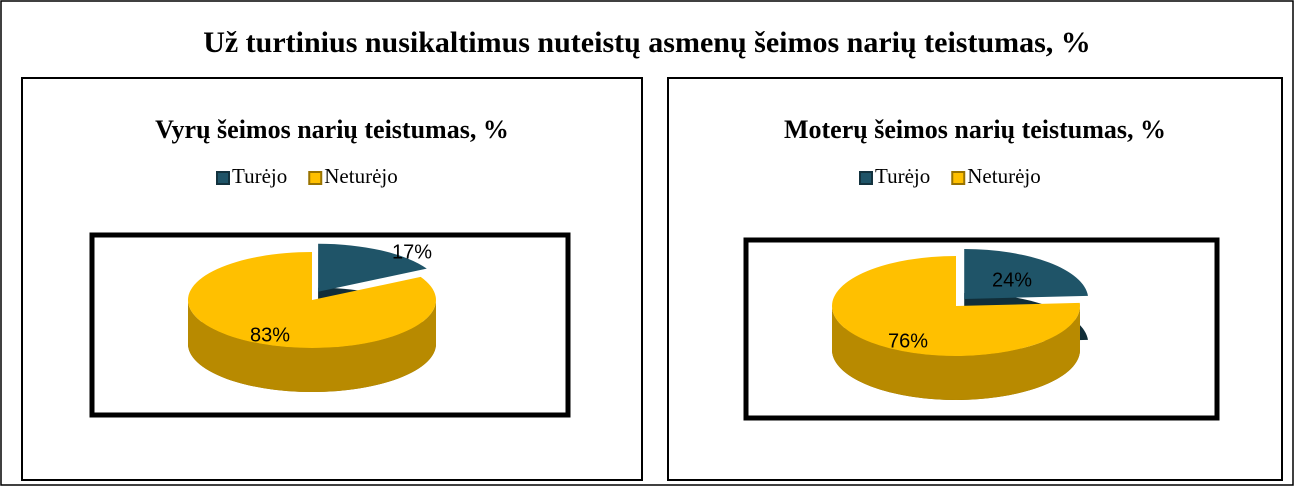 The height and width of the screenshot is (486, 1295). Describe the element at coordinates (270, 335) in the screenshot. I see `data-label: 83%` at that location.